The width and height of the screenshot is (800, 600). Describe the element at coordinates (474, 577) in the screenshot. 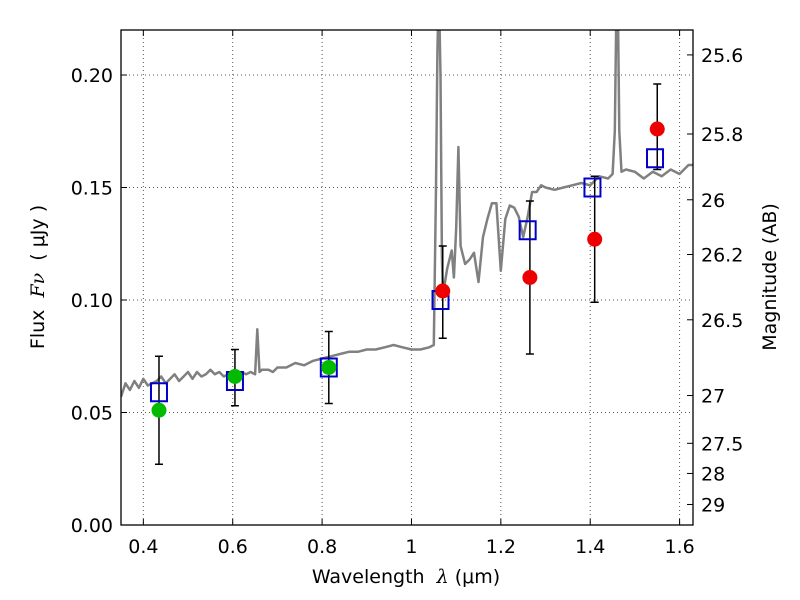

I see `x-axis-label-suffix: (μm)` at that location.